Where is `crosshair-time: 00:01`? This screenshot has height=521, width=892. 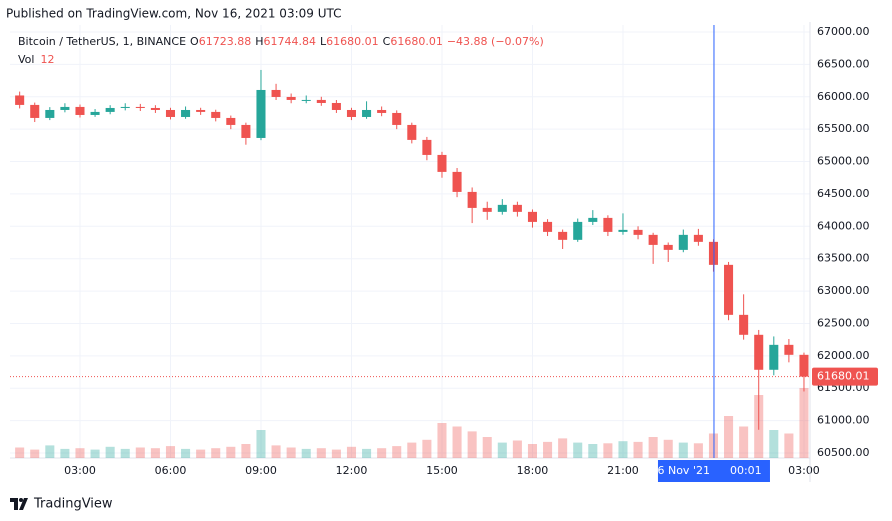 crosshair-time: 00:01 is located at coordinates (746, 470).